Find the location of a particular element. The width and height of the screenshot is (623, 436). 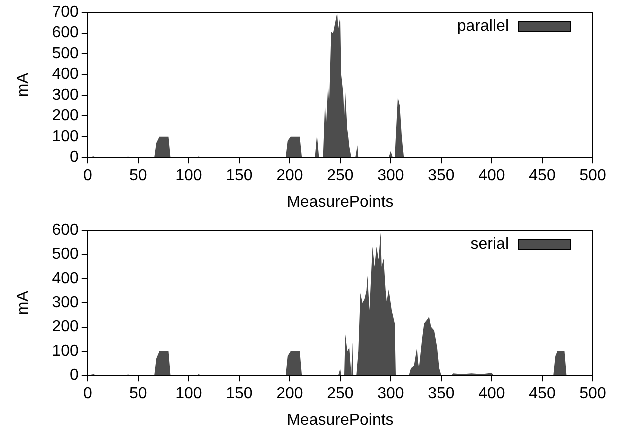

legend-label: serial is located at coordinates (489, 245).